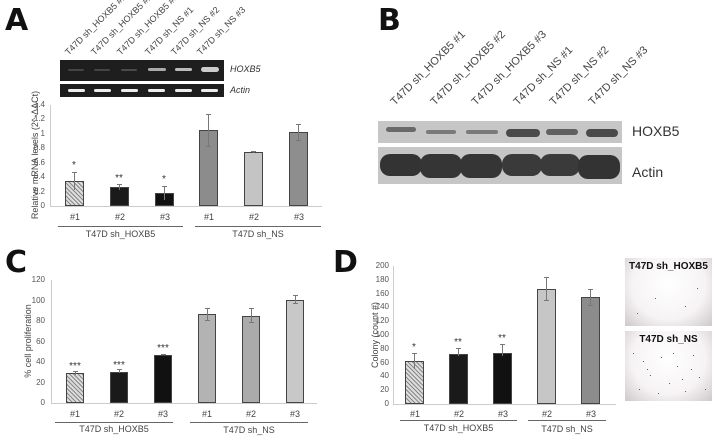  I want to click on lane-label: T47D sh_HOXB5 #2, so click(468, 68).